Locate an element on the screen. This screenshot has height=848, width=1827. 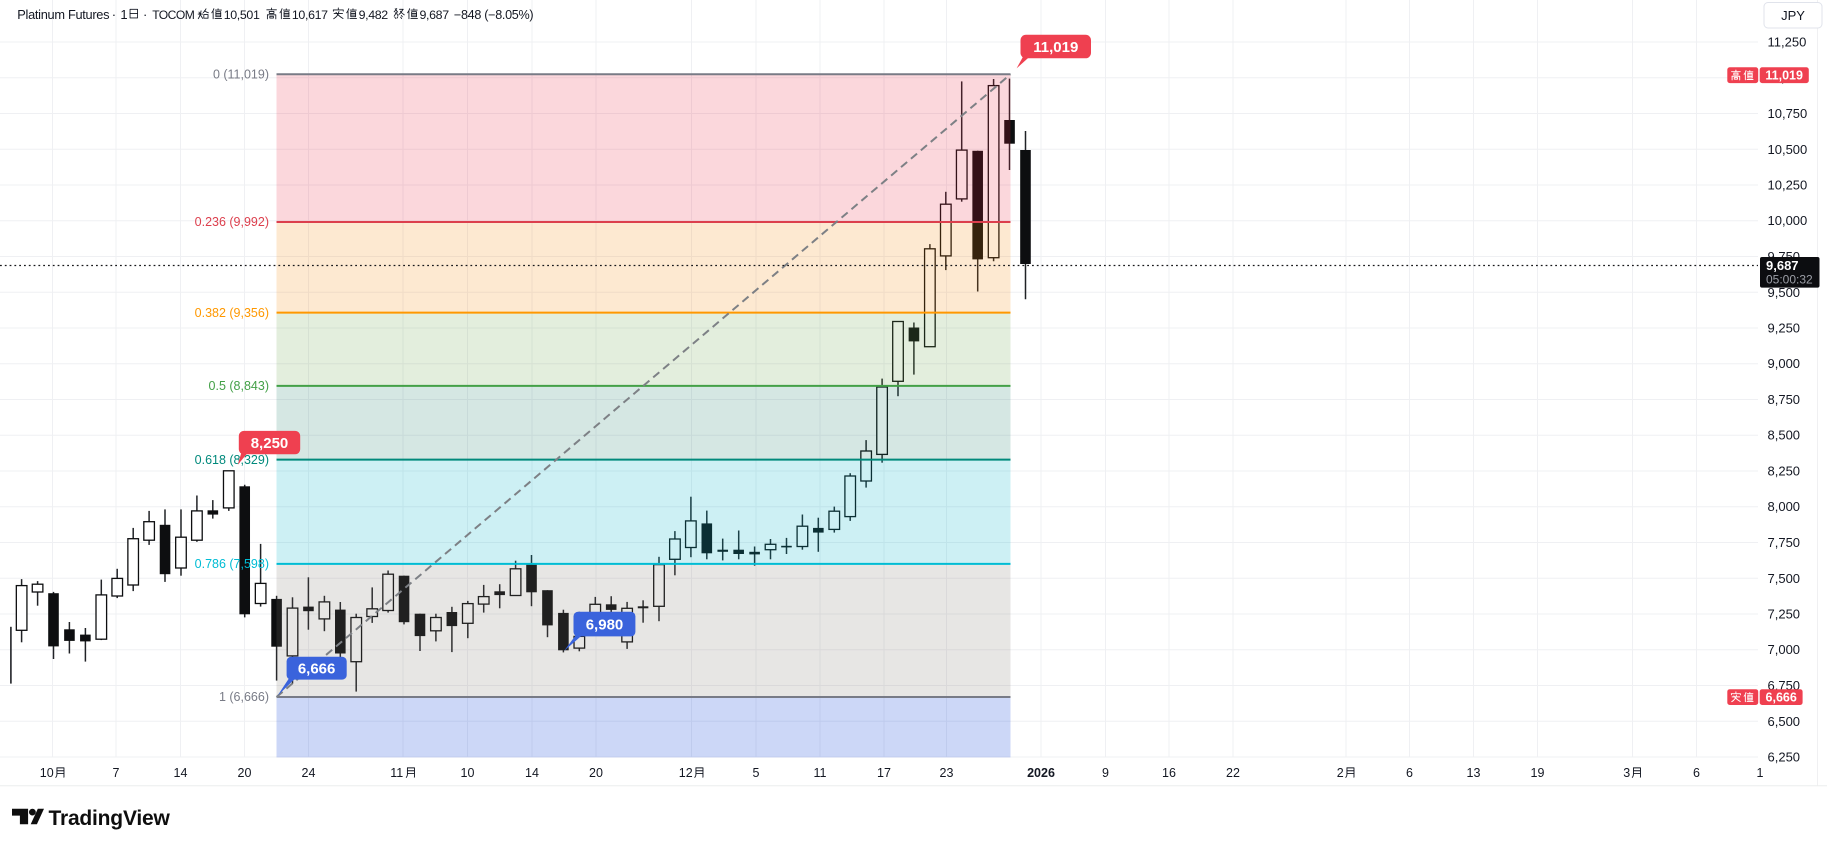
svg-text: 6,500 is located at coordinates (1784, 721).